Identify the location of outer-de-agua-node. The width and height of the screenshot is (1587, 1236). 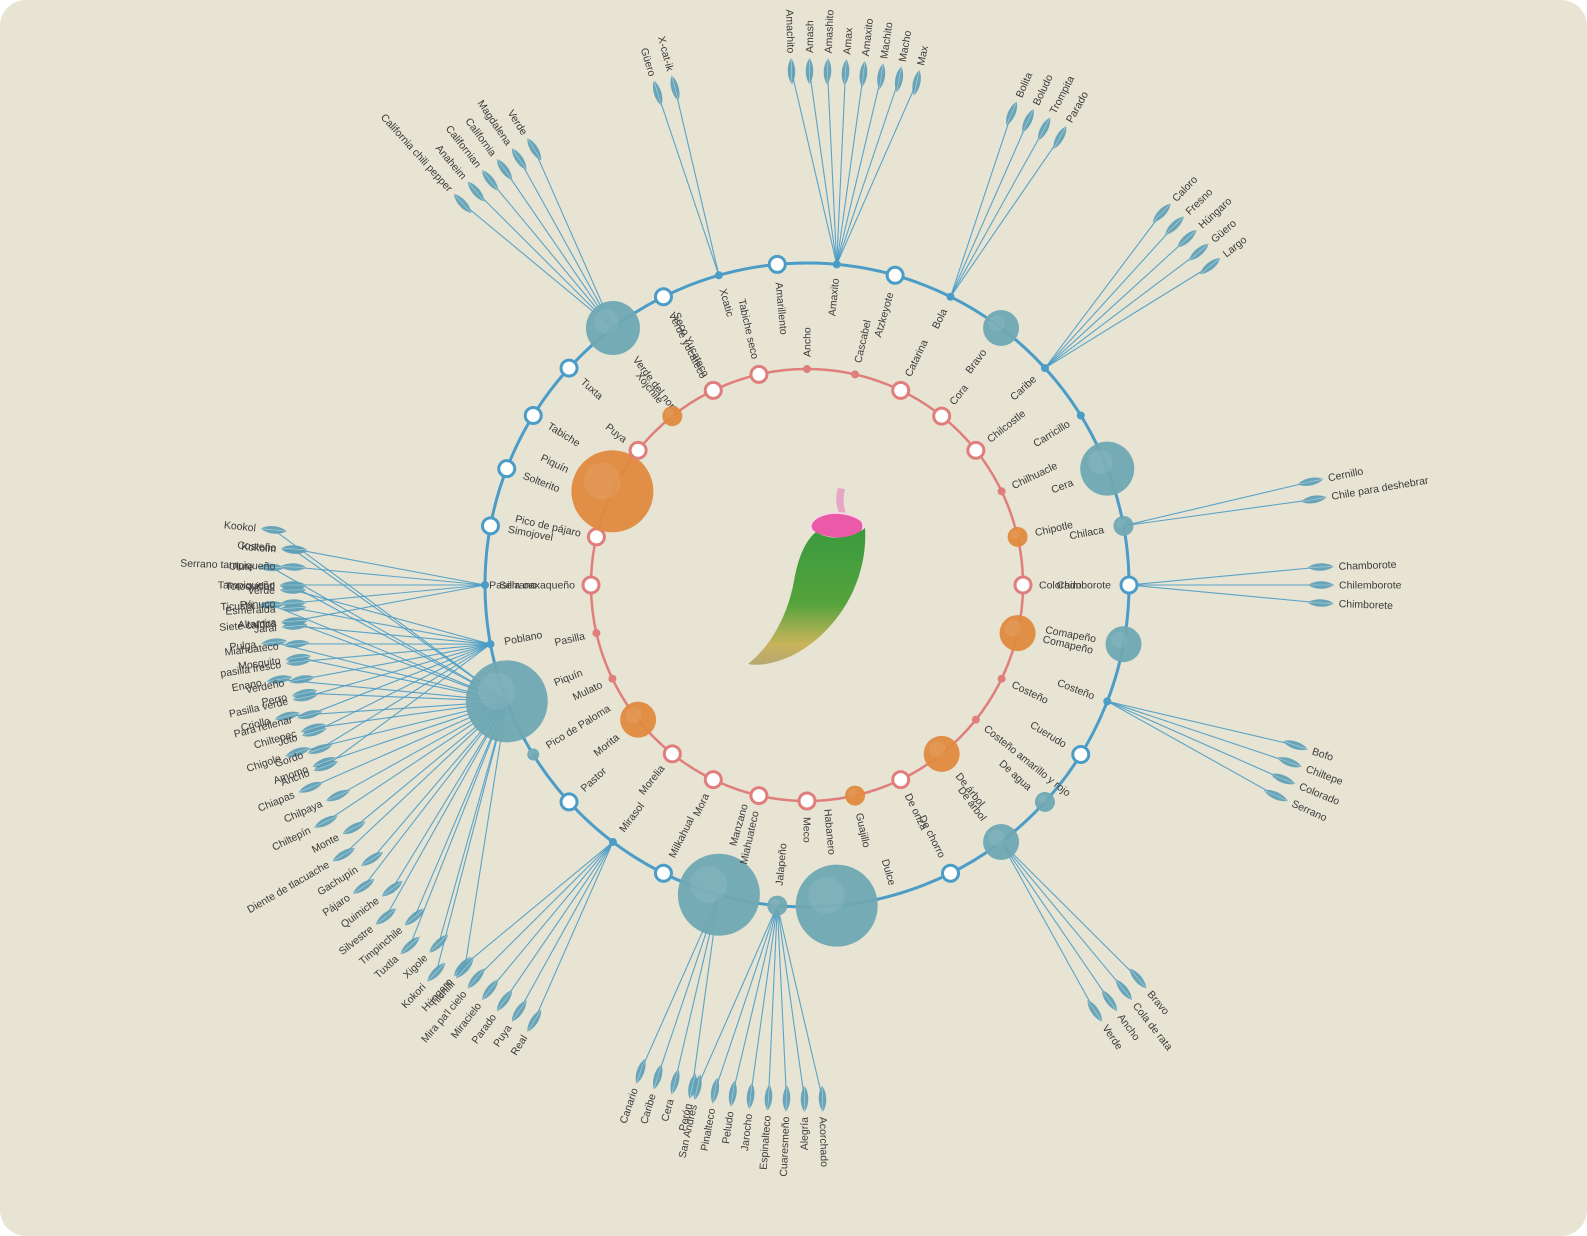
(1044, 801).